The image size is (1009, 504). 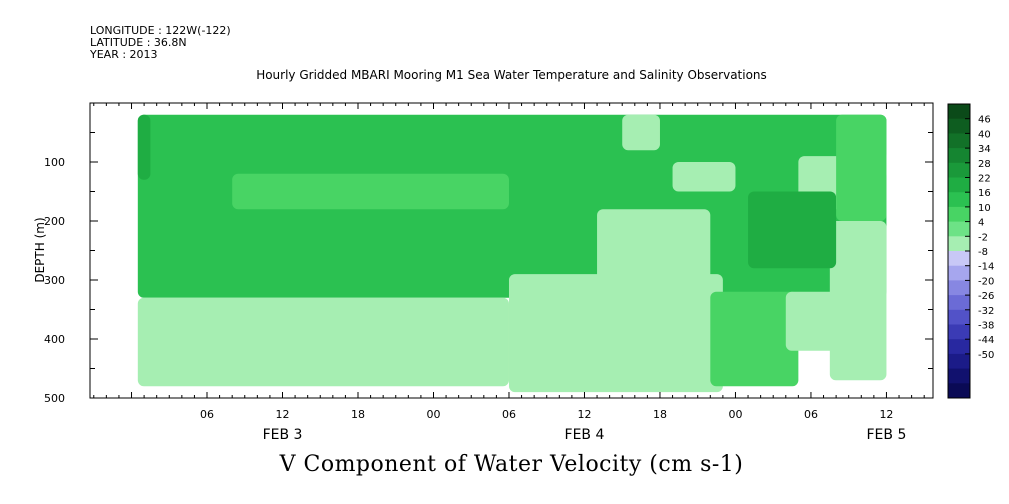 What do you see at coordinates (54, 398) in the screenshot?
I see `y-tick-label: 500` at bounding box center [54, 398].